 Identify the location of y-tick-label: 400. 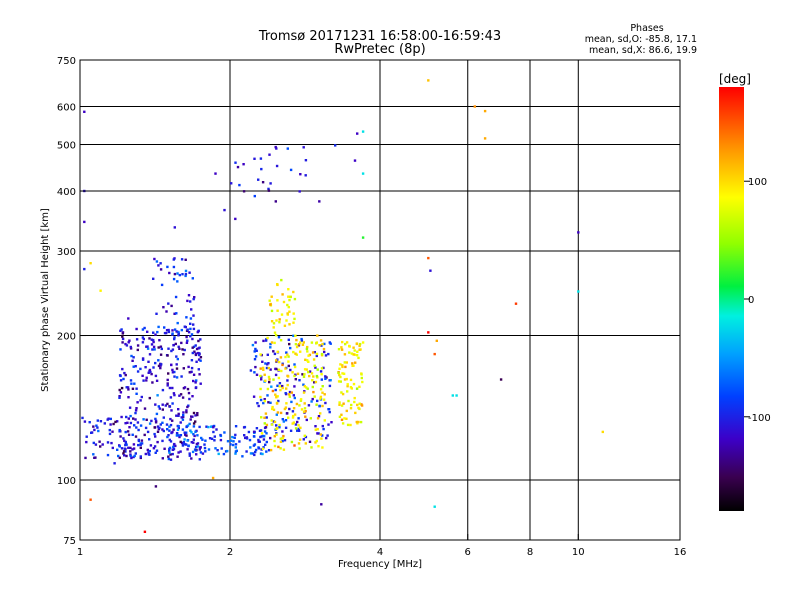
(66, 192).